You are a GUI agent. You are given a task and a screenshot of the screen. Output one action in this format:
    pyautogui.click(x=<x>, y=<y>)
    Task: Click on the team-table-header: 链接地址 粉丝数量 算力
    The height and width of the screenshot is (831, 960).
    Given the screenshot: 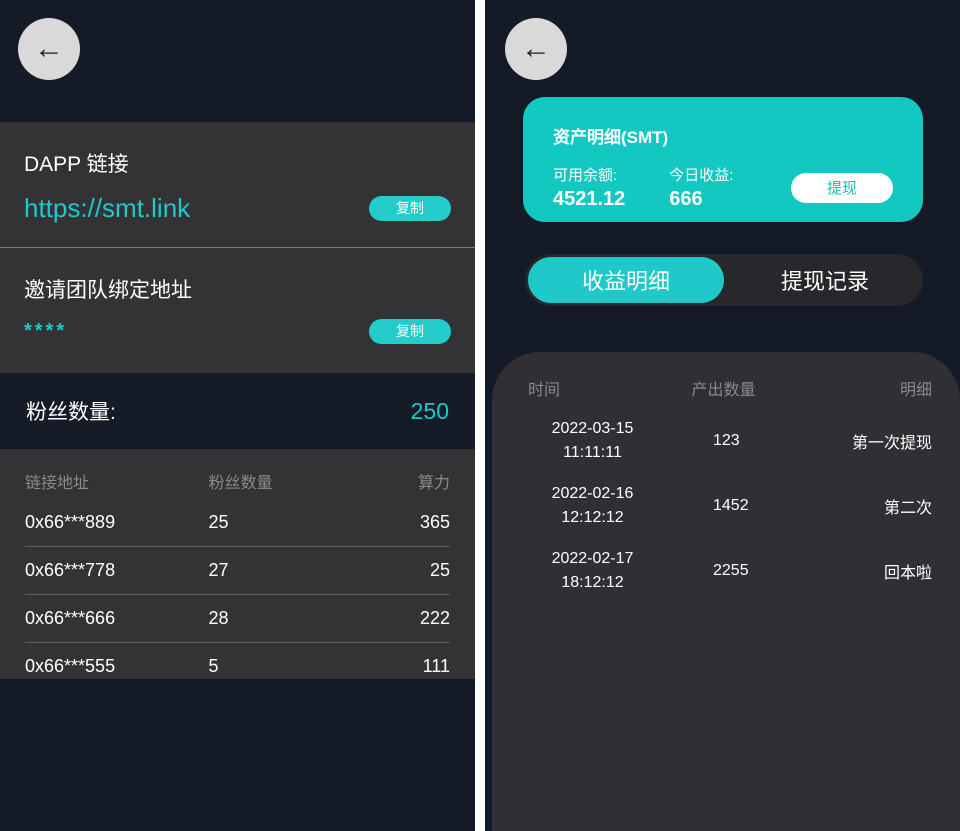 What is the action you would take?
    pyautogui.click(x=237, y=478)
    